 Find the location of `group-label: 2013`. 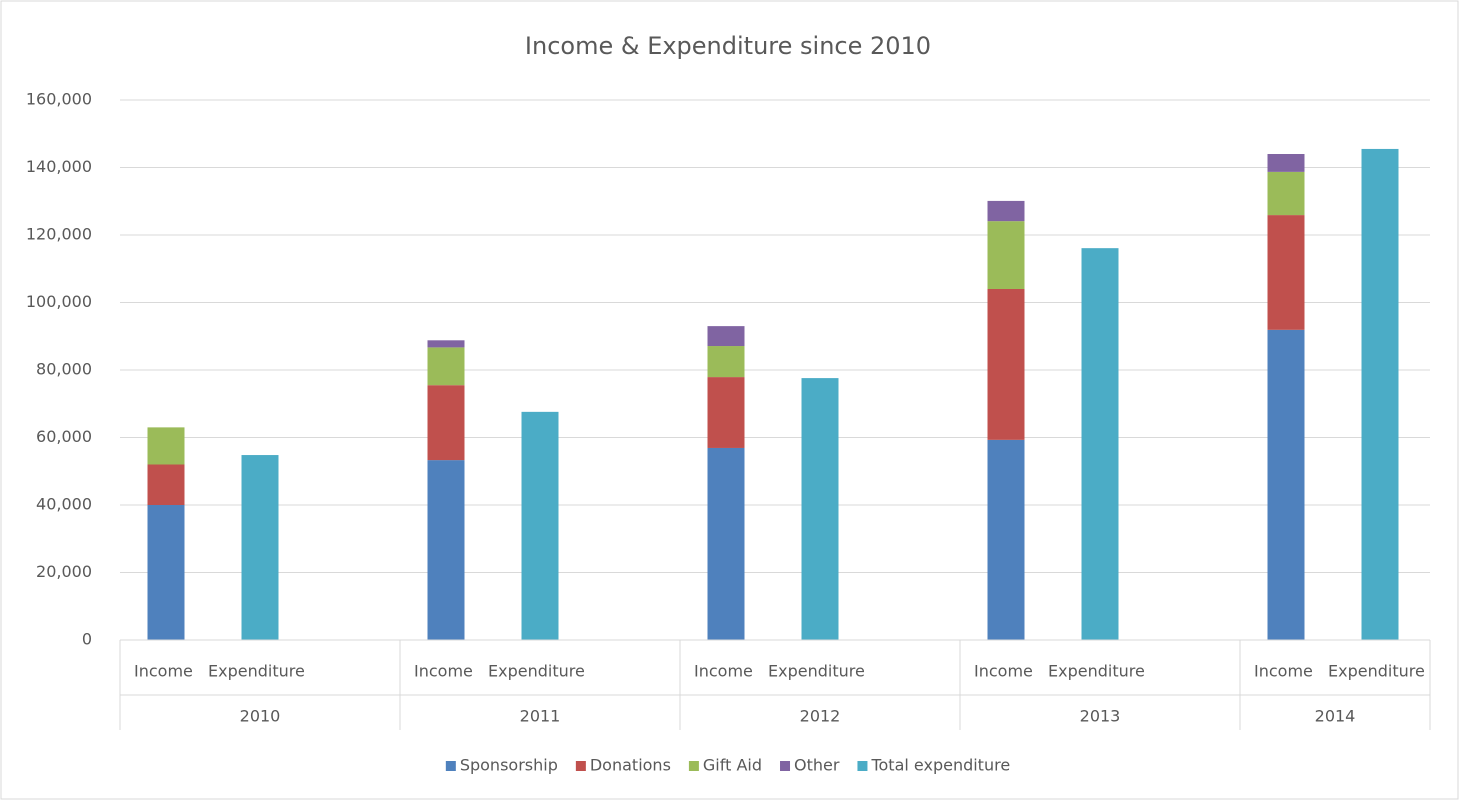

group-label: 2013 is located at coordinates (1100, 716).